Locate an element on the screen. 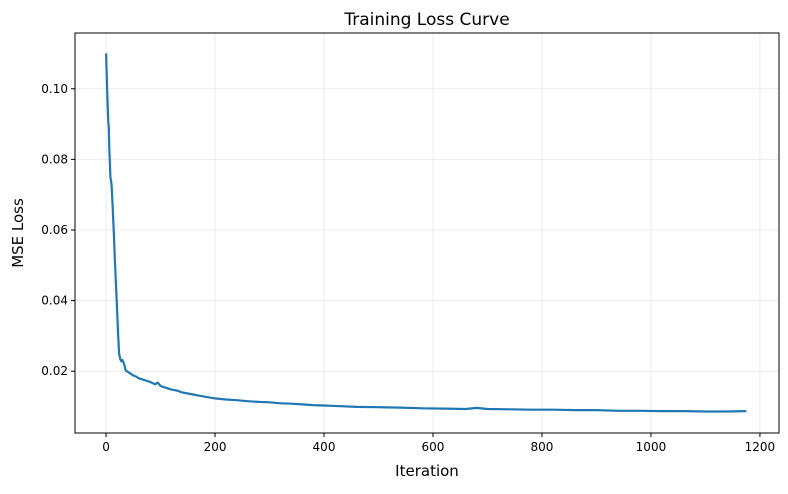 Image resolution: width=788 pixels, height=494 pixels. y-tick-label: 0.08 is located at coordinates (54, 159).